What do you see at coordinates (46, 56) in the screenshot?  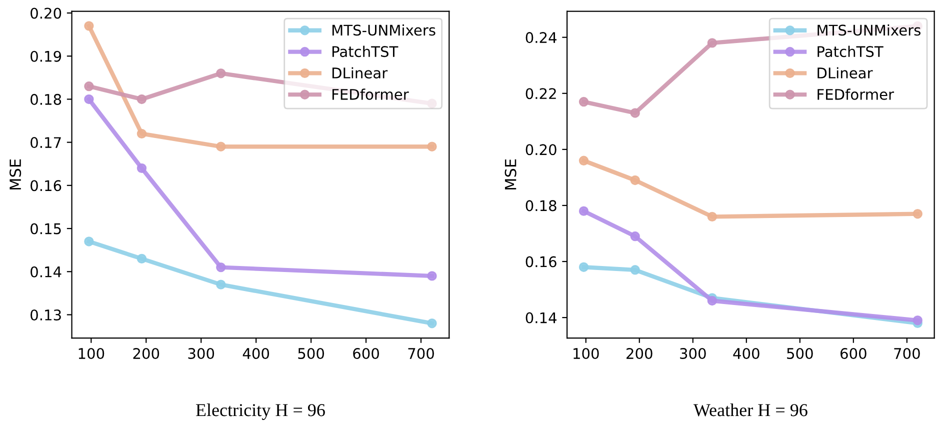 I see `y-tick-label: 0.19` at bounding box center [46, 56].